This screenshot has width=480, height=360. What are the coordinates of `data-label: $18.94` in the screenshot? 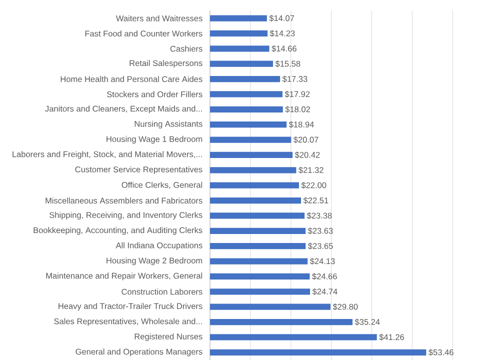 It's located at (301, 124).